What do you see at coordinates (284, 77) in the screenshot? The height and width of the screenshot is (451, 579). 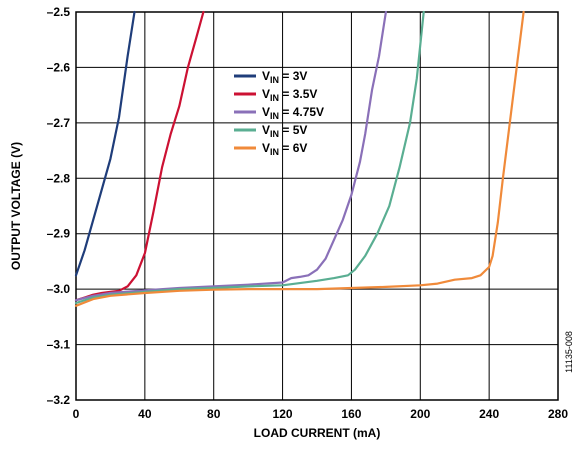 I see `legend-entry-0: VIN = 3V` at bounding box center [284, 77].